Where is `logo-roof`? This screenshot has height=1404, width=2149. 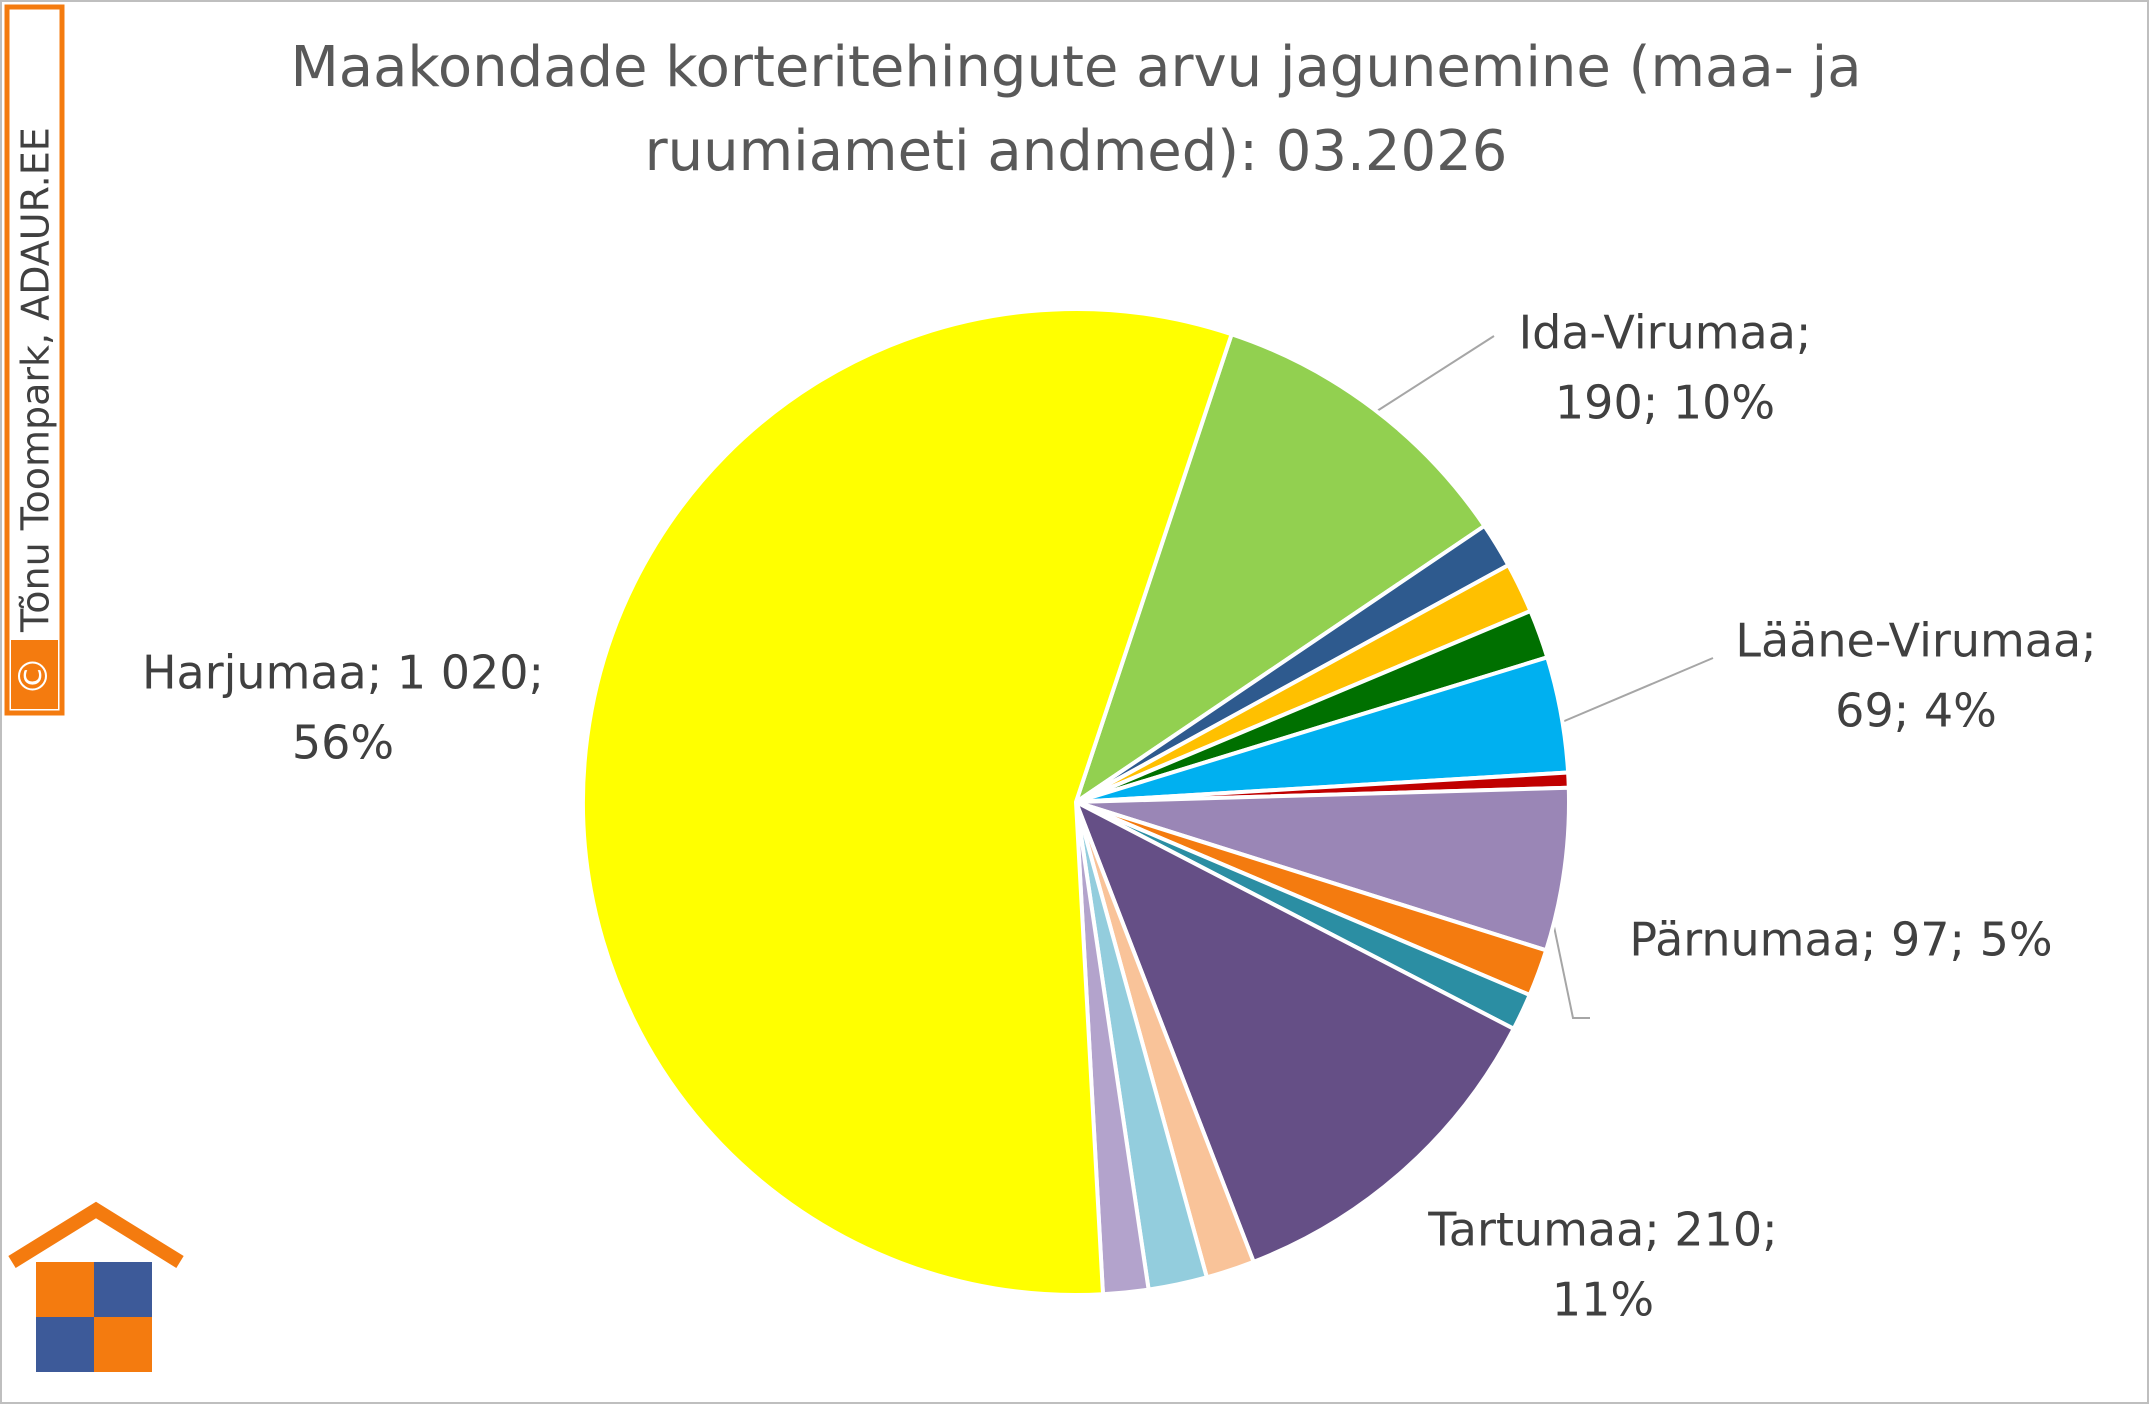
logo-roof is located at coordinates (96, 1234).